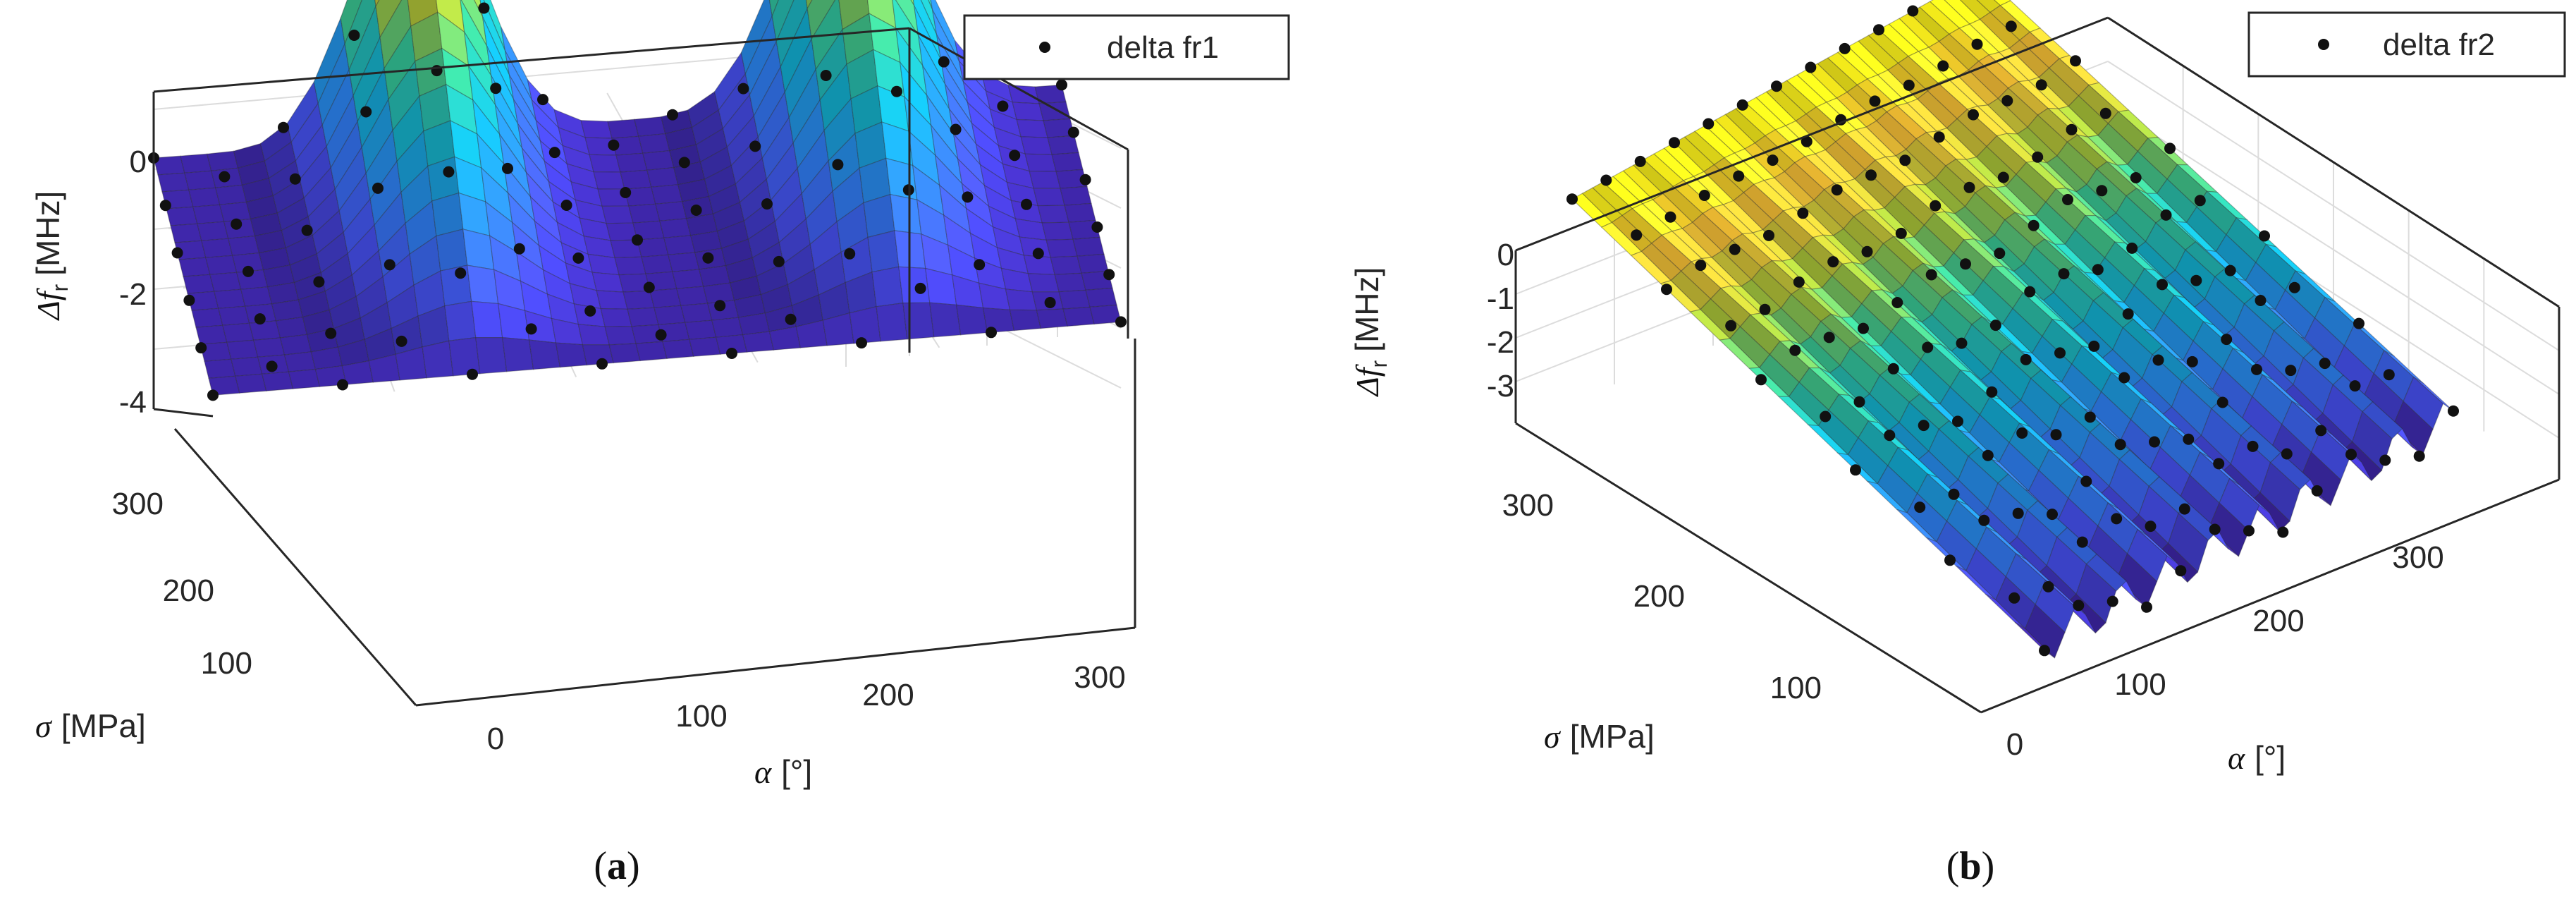  Describe the element at coordinates (138, 162) in the screenshot. I see `z-tick-label-a: 0` at that location.